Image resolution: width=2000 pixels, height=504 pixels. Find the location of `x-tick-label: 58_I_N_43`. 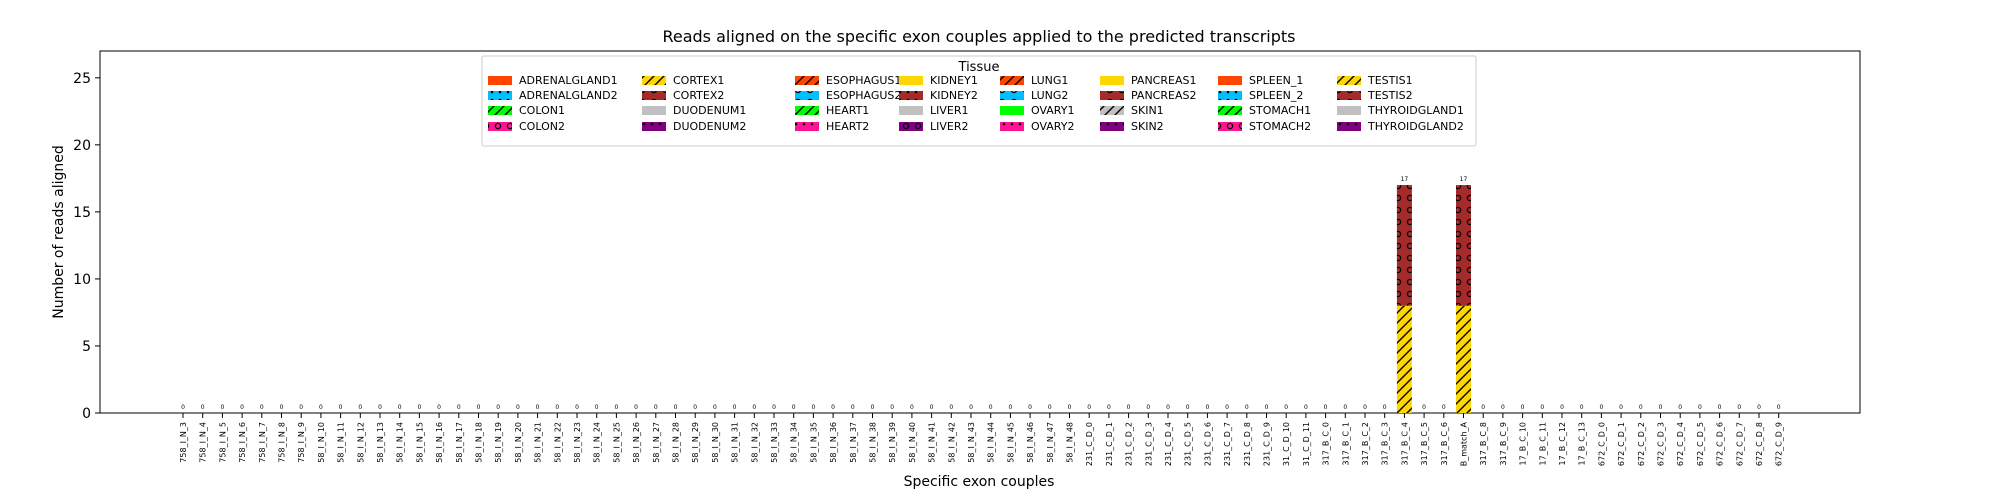

x-tick-label: 58_I_N_43 is located at coordinates (971, 442).